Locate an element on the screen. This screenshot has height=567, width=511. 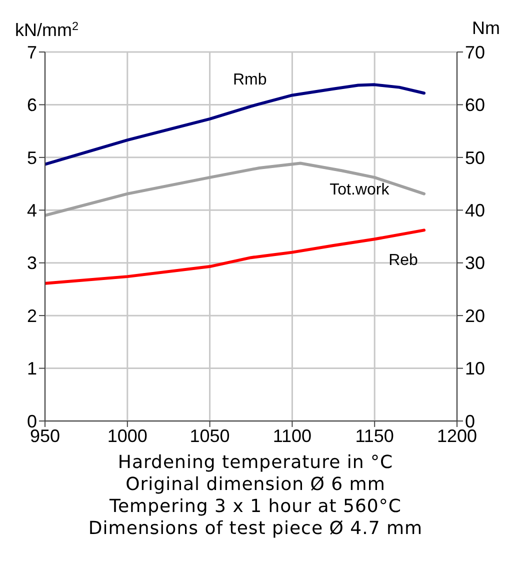
y-tick-label: 7 is located at coordinates (31, 52).